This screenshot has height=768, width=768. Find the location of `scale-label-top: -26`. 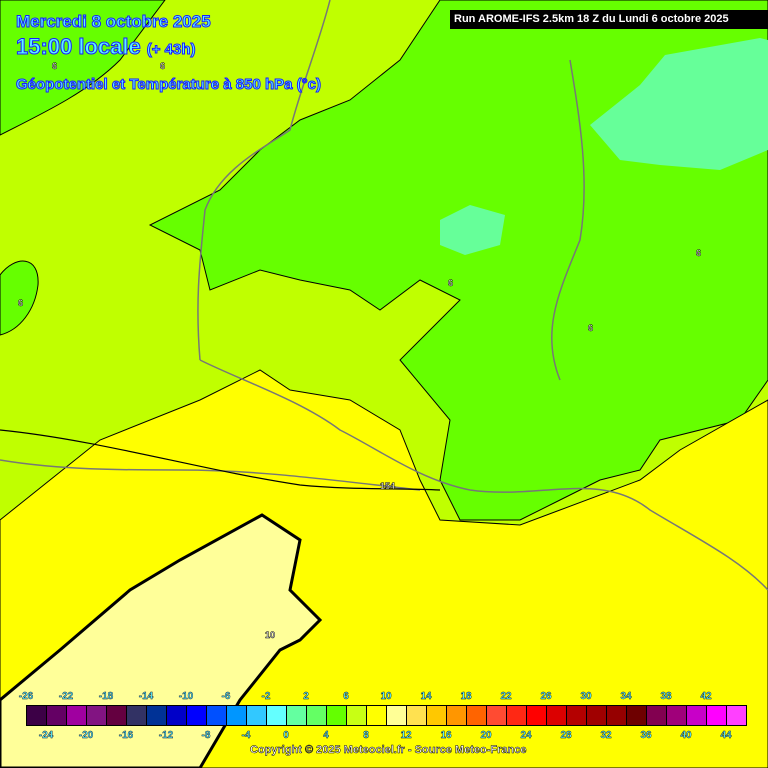

scale-label-top: -26 is located at coordinates (26, 696).